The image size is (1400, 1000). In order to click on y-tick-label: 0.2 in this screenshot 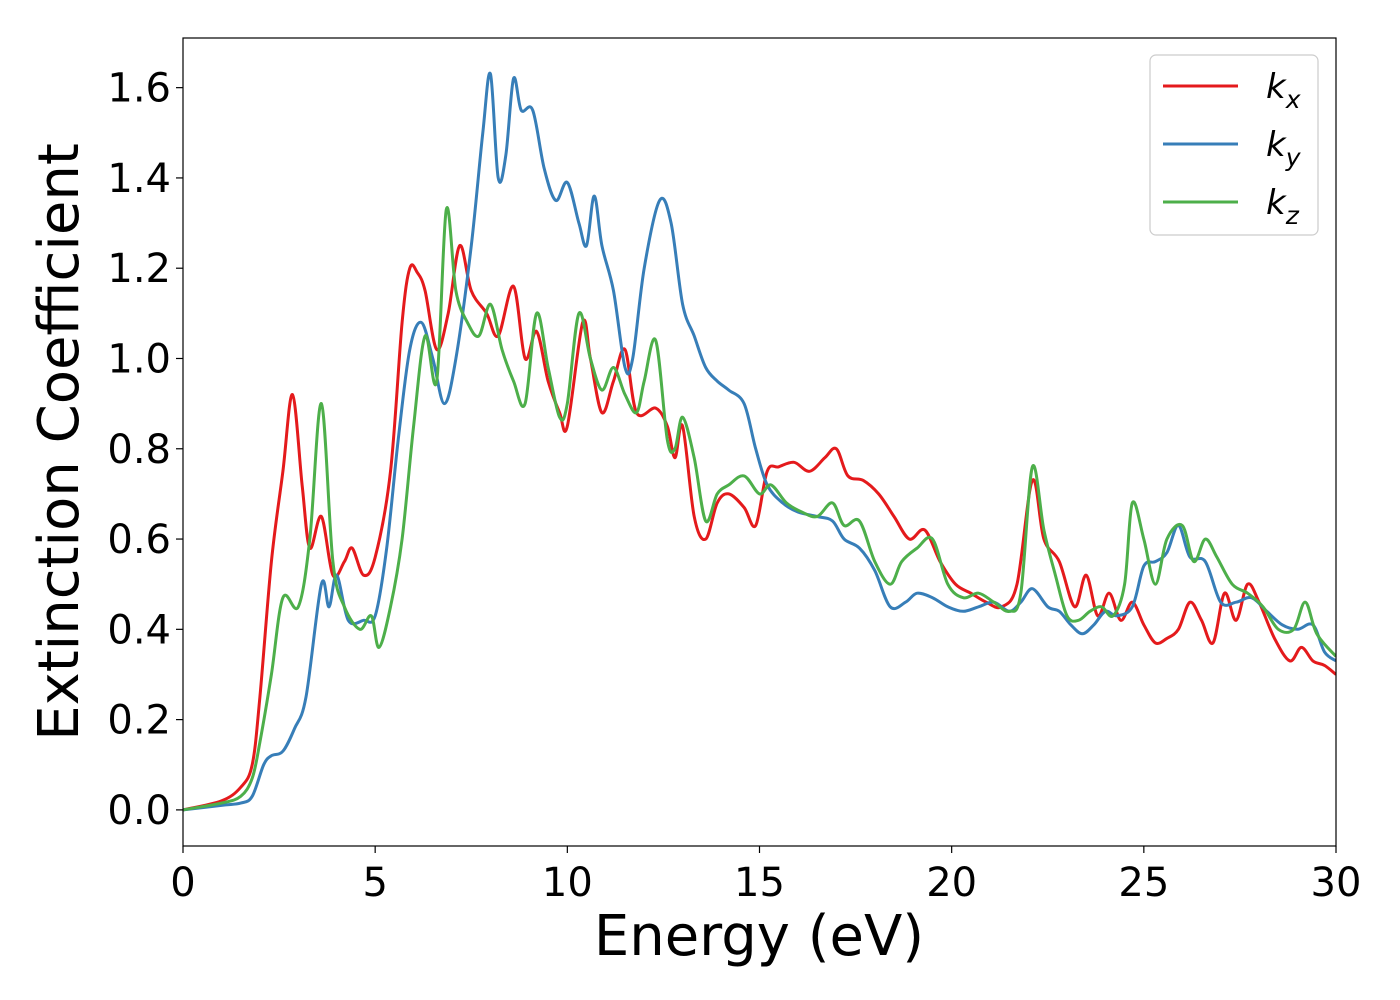, I will do `click(139, 721)`.